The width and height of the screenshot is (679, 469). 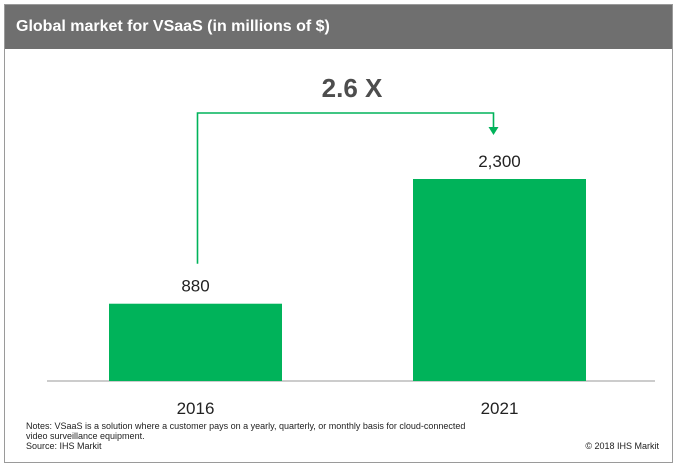 I want to click on chart-source: Source: IHS Markit, so click(x=64, y=446).